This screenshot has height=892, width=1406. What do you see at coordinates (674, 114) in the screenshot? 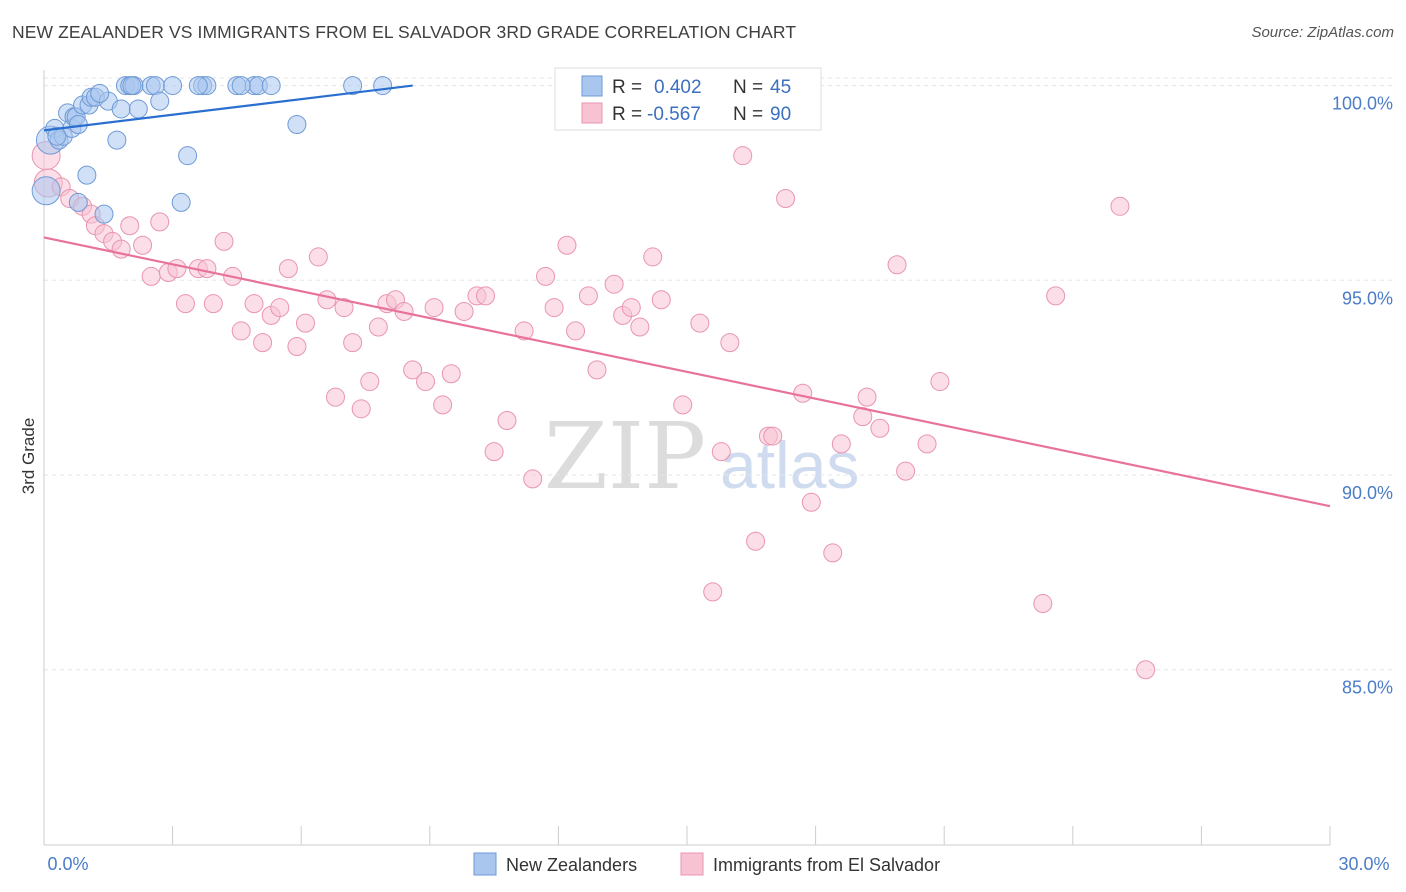
I see `legend-r-value-2: -0.567` at bounding box center [674, 114].